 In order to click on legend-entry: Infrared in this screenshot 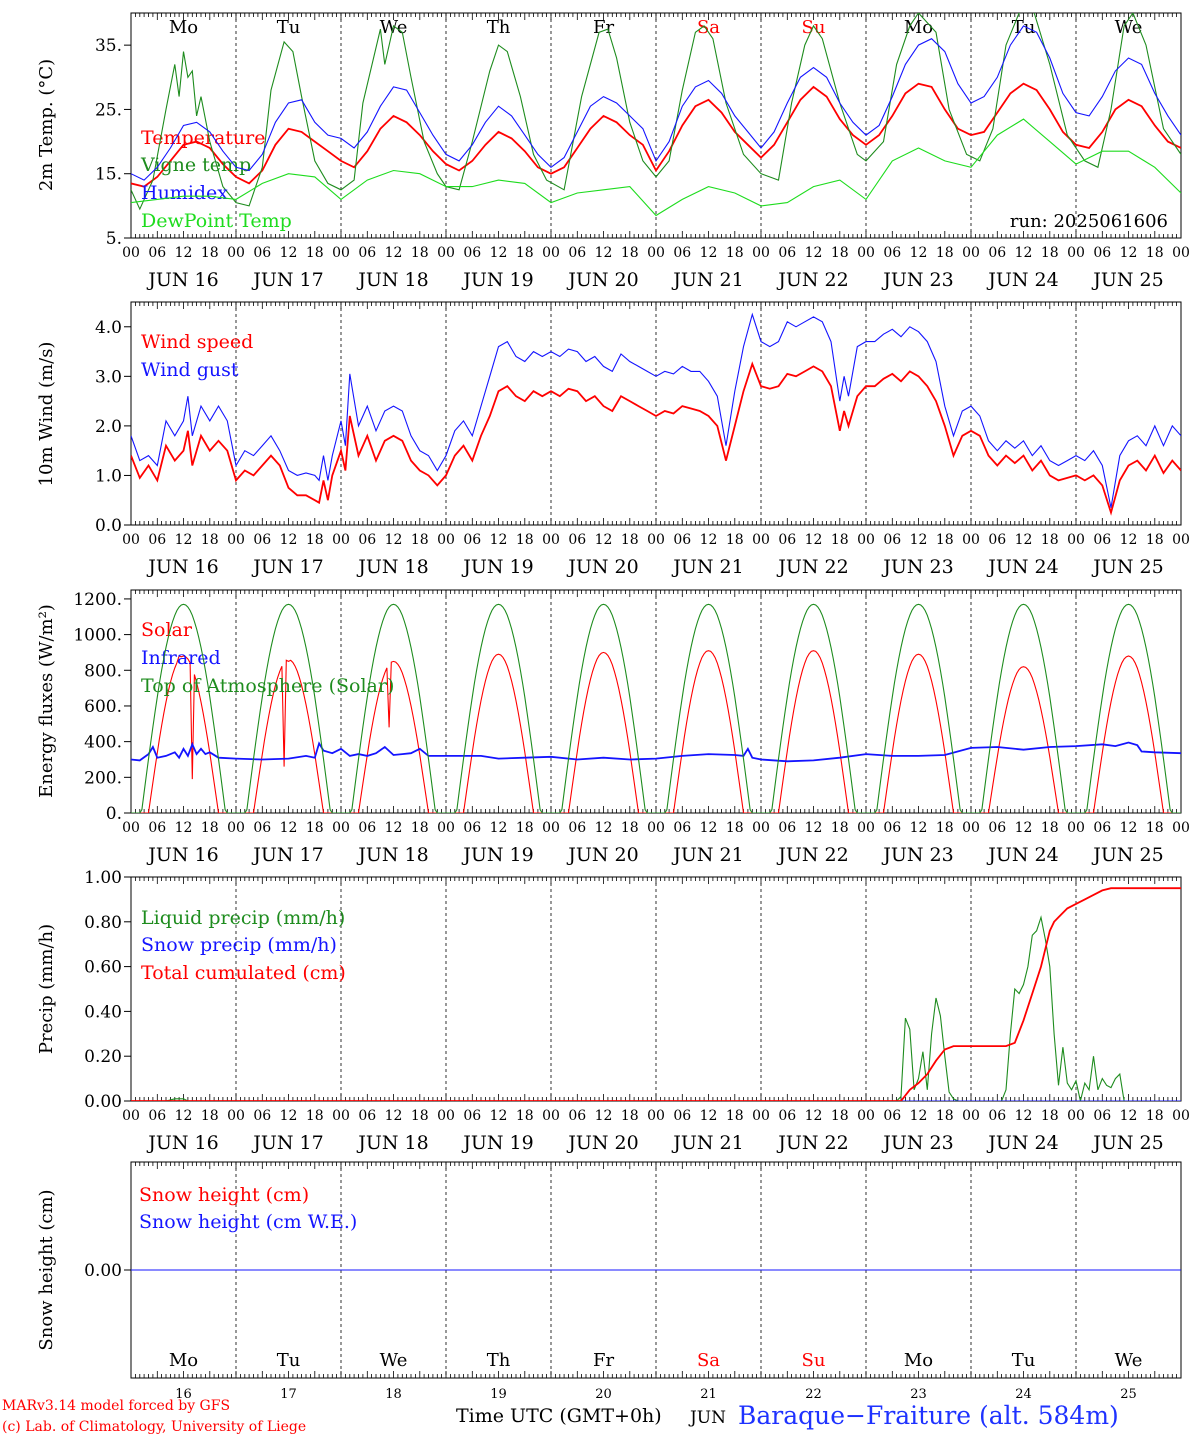, I will do `click(181, 658)`.